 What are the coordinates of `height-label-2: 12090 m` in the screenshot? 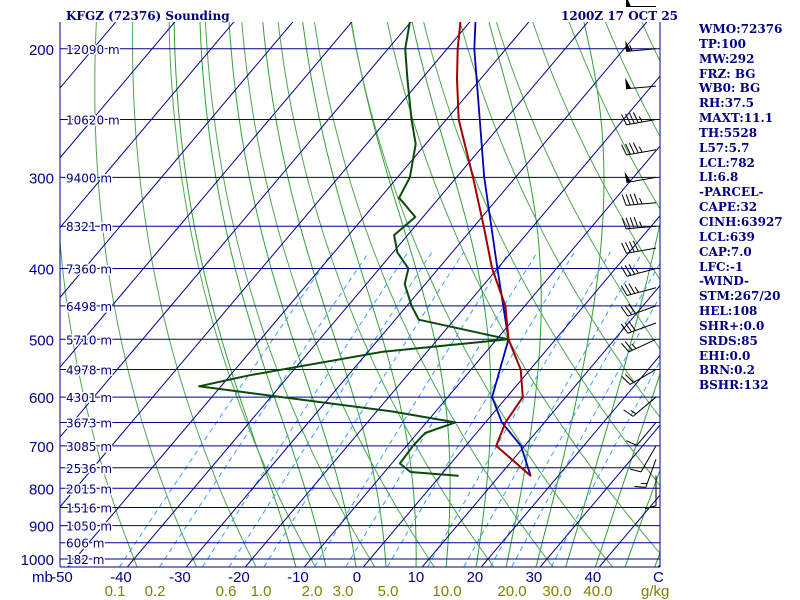 It's located at (93, 50).